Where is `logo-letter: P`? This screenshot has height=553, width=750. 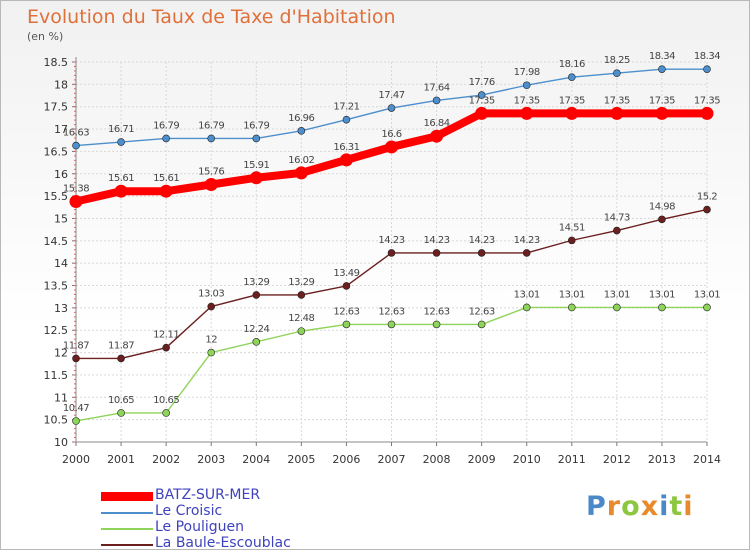
logo-letter: P is located at coordinates (596, 506).